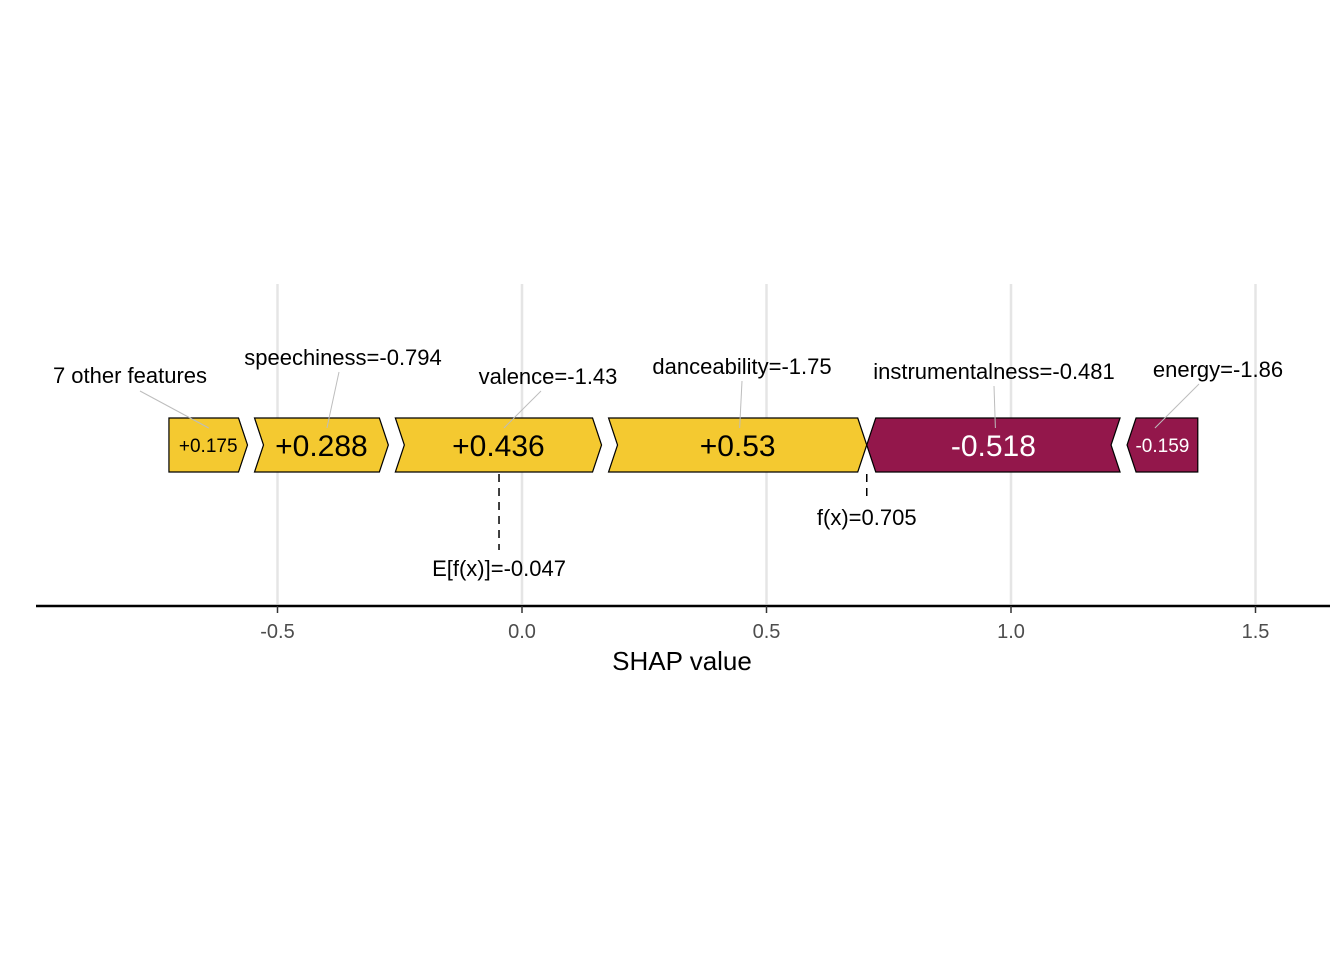 Image resolution: width=1344 pixels, height=960 pixels. I want to click on bar-value-label: +0.288, so click(321, 446).